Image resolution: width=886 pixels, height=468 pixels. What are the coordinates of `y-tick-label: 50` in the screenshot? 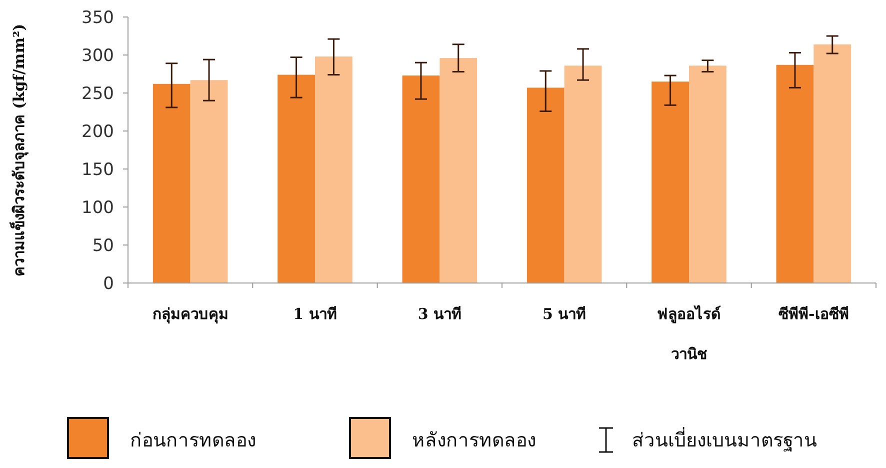 It's located at (103, 246).